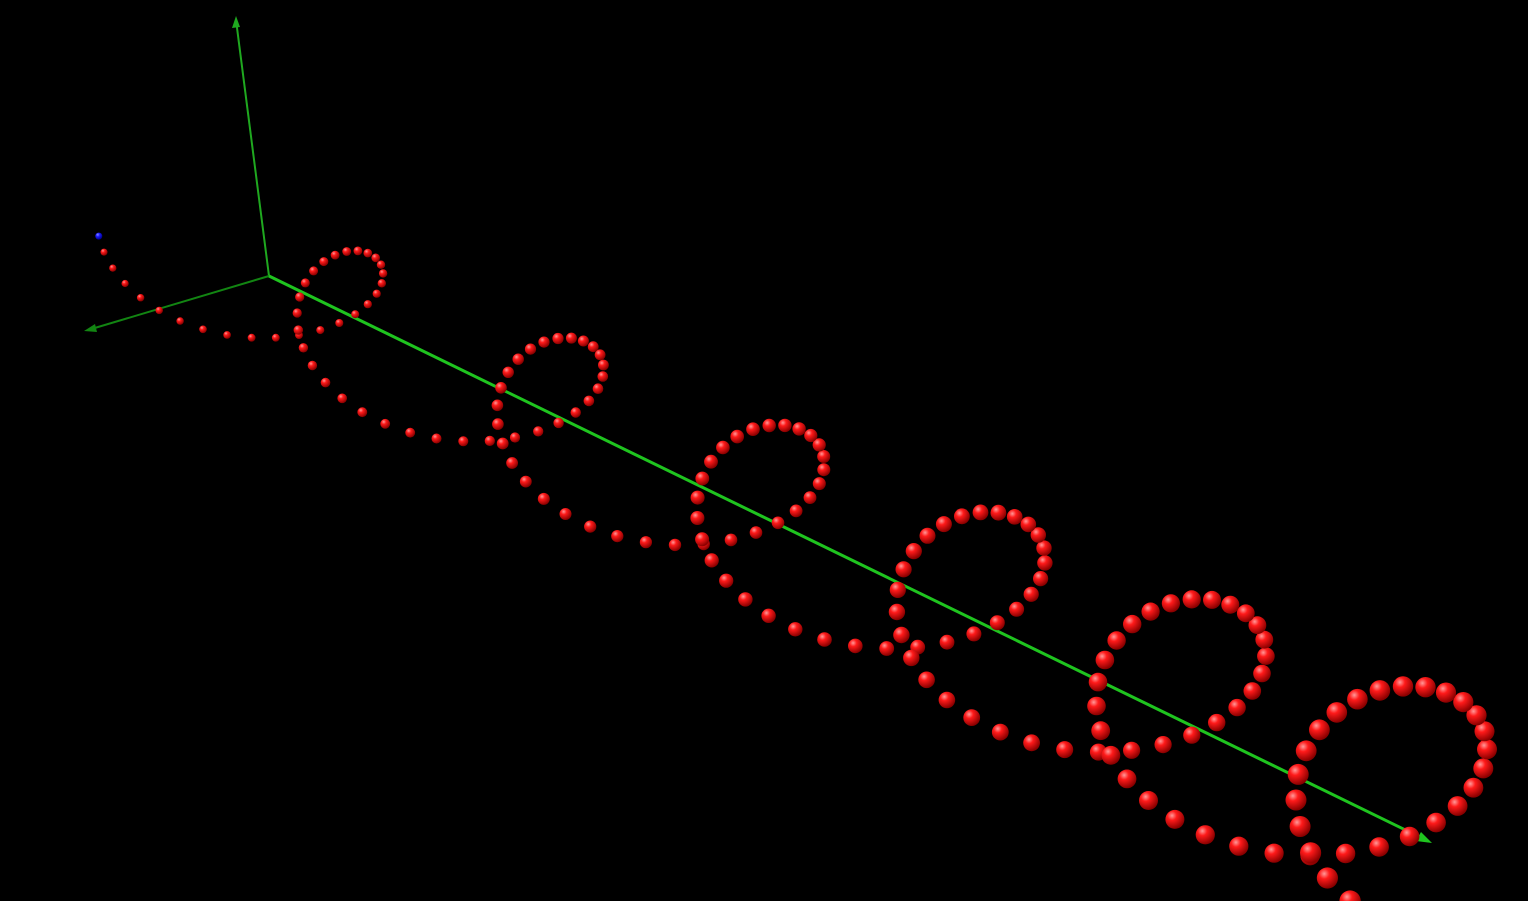 This screenshot has width=1528, height=901. Describe the element at coordinates (99, 236) in the screenshot. I see `start-sphere` at that location.